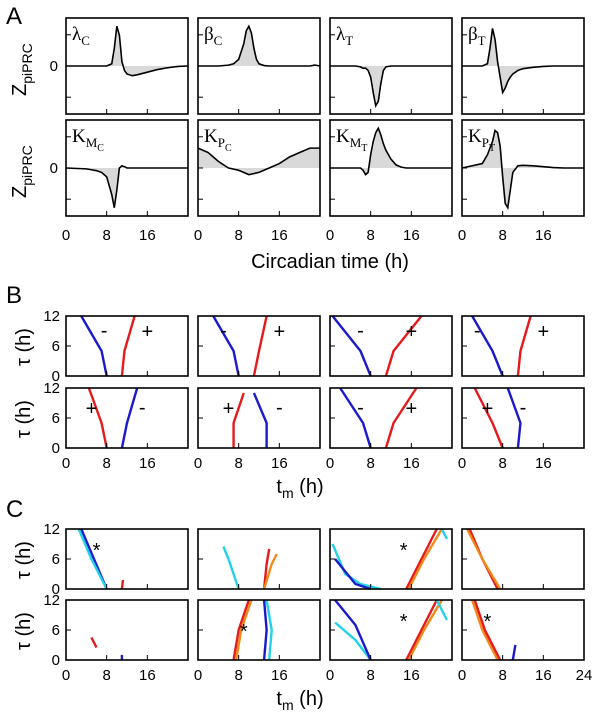  What do you see at coordinates (344, 36) in the screenshot?
I see `subplot-label: λT` at bounding box center [344, 36].